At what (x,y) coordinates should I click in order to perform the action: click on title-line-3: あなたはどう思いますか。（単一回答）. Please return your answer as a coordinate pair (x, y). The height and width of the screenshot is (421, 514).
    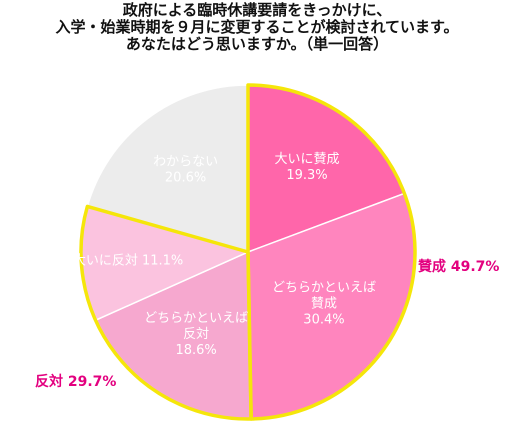
    Looking at the image, I should click on (257, 44).